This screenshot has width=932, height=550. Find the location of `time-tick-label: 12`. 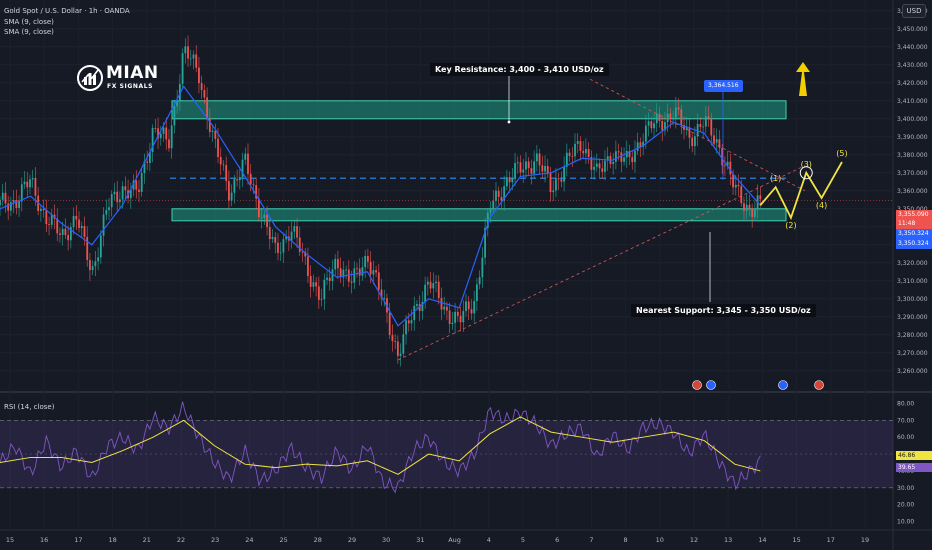

time-tick-label: 12 is located at coordinates (694, 540).